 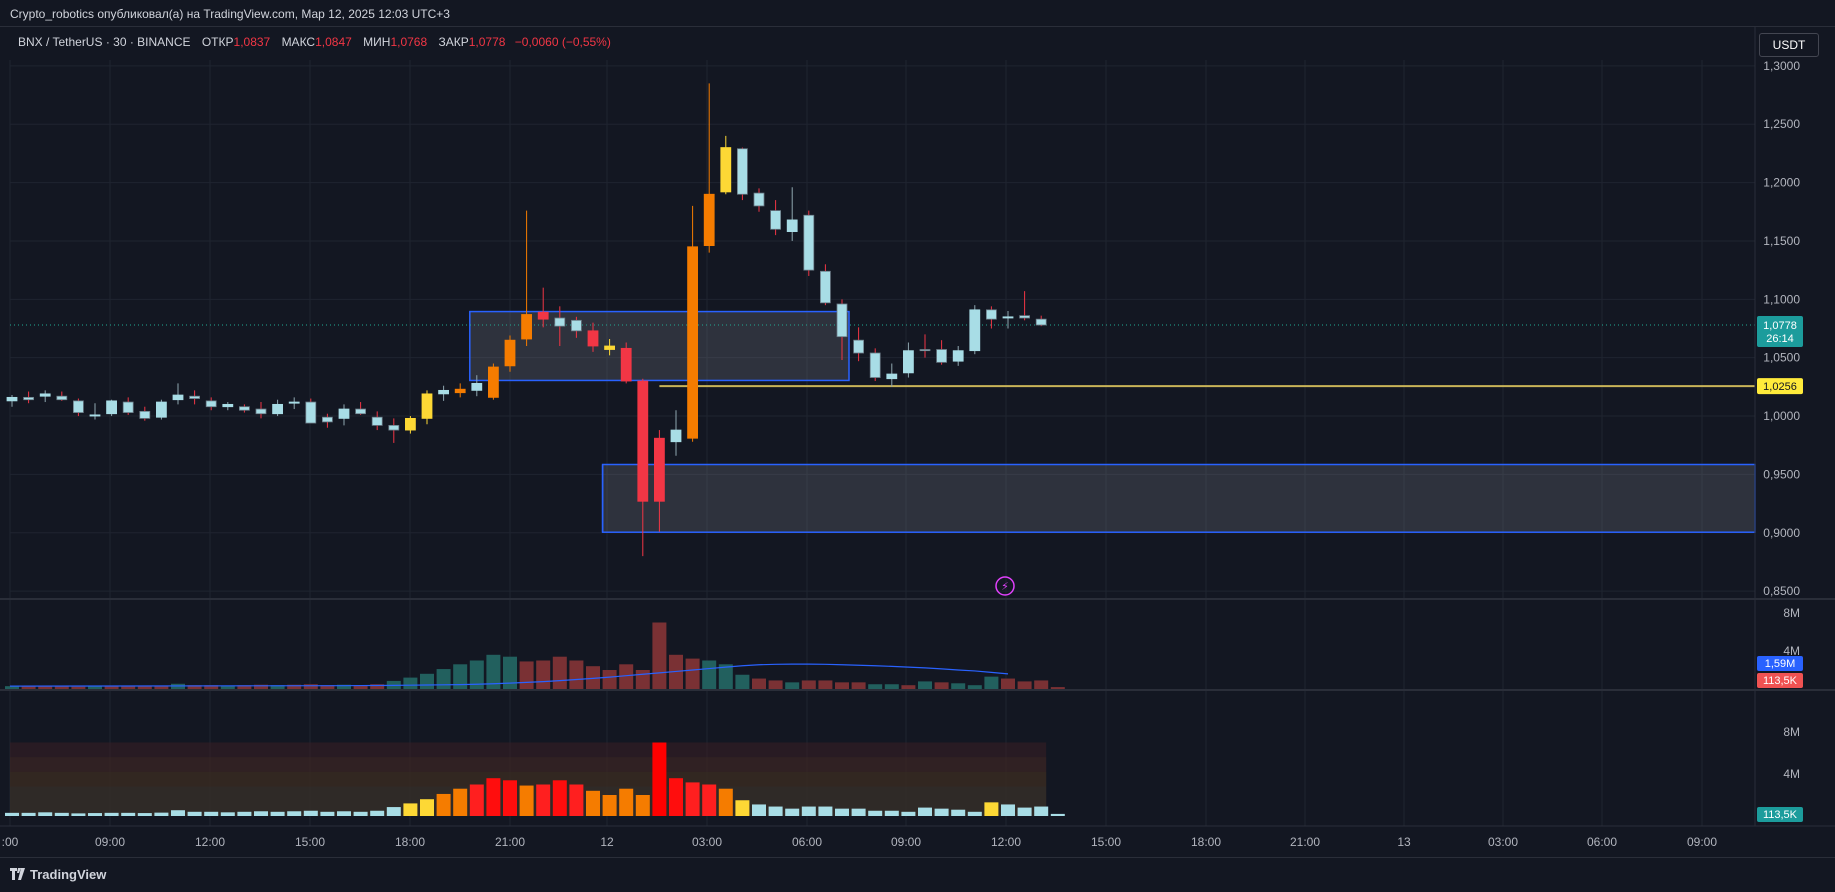 What do you see at coordinates (1780, 339) in the screenshot?
I see `countdown-label: 26:14` at bounding box center [1780, 339].